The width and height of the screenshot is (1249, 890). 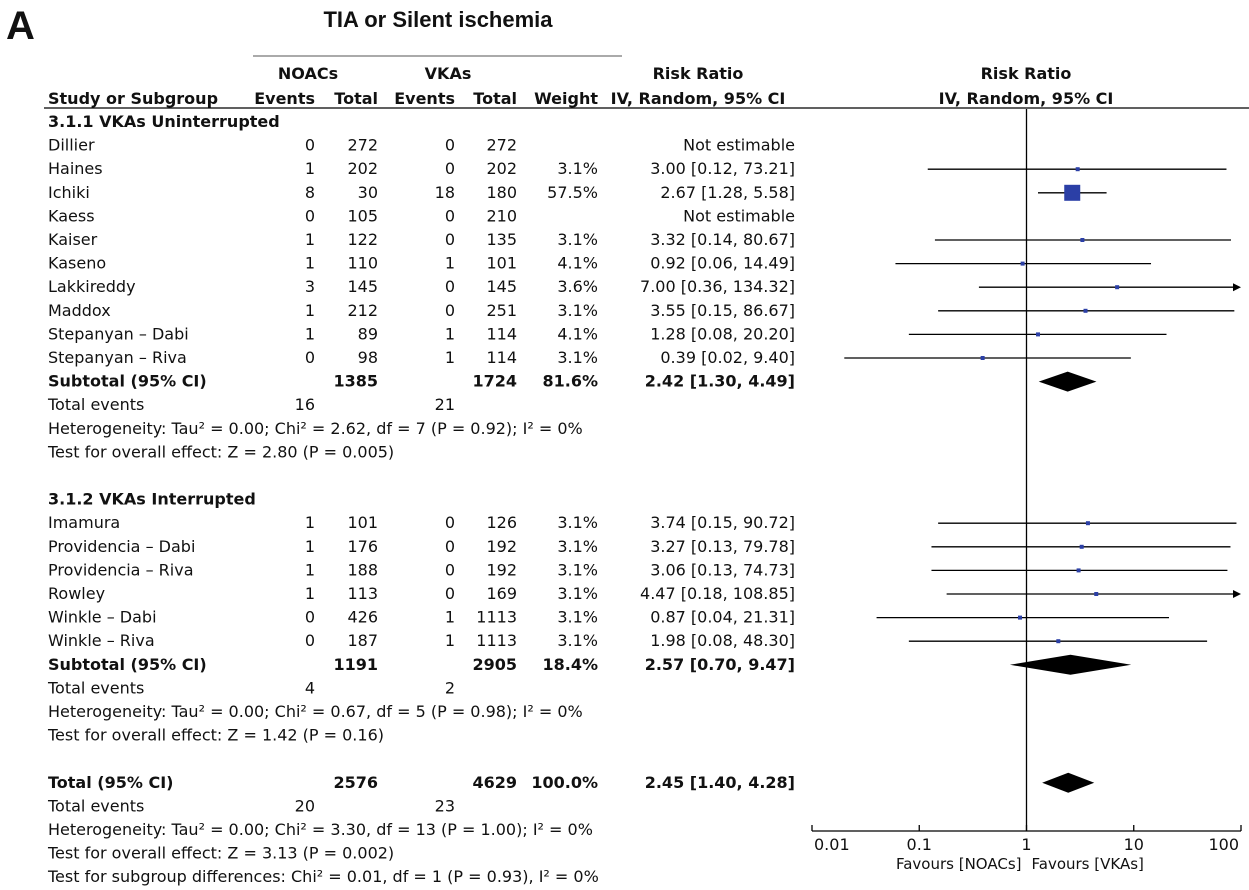 I want to click on risk-ratio-ci: 1.28 [0.08, 20.20], so click(x=722, y=333).